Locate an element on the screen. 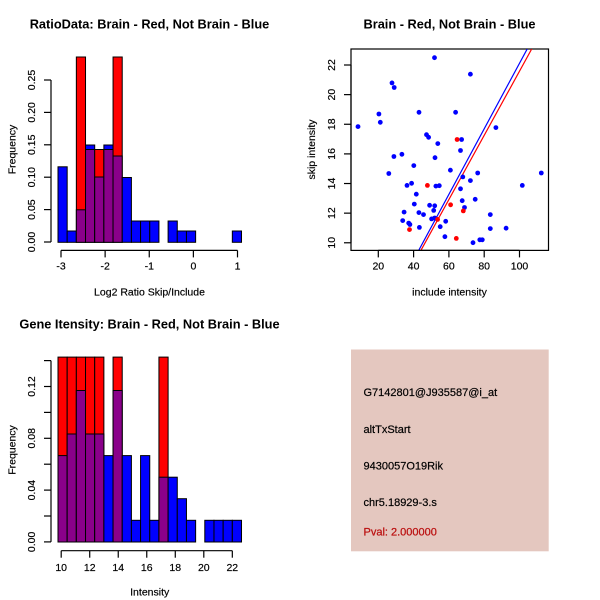 The width and height of the screenshot is (600, 600). svg-text: 0.20 is located at coordinates (32, 112).